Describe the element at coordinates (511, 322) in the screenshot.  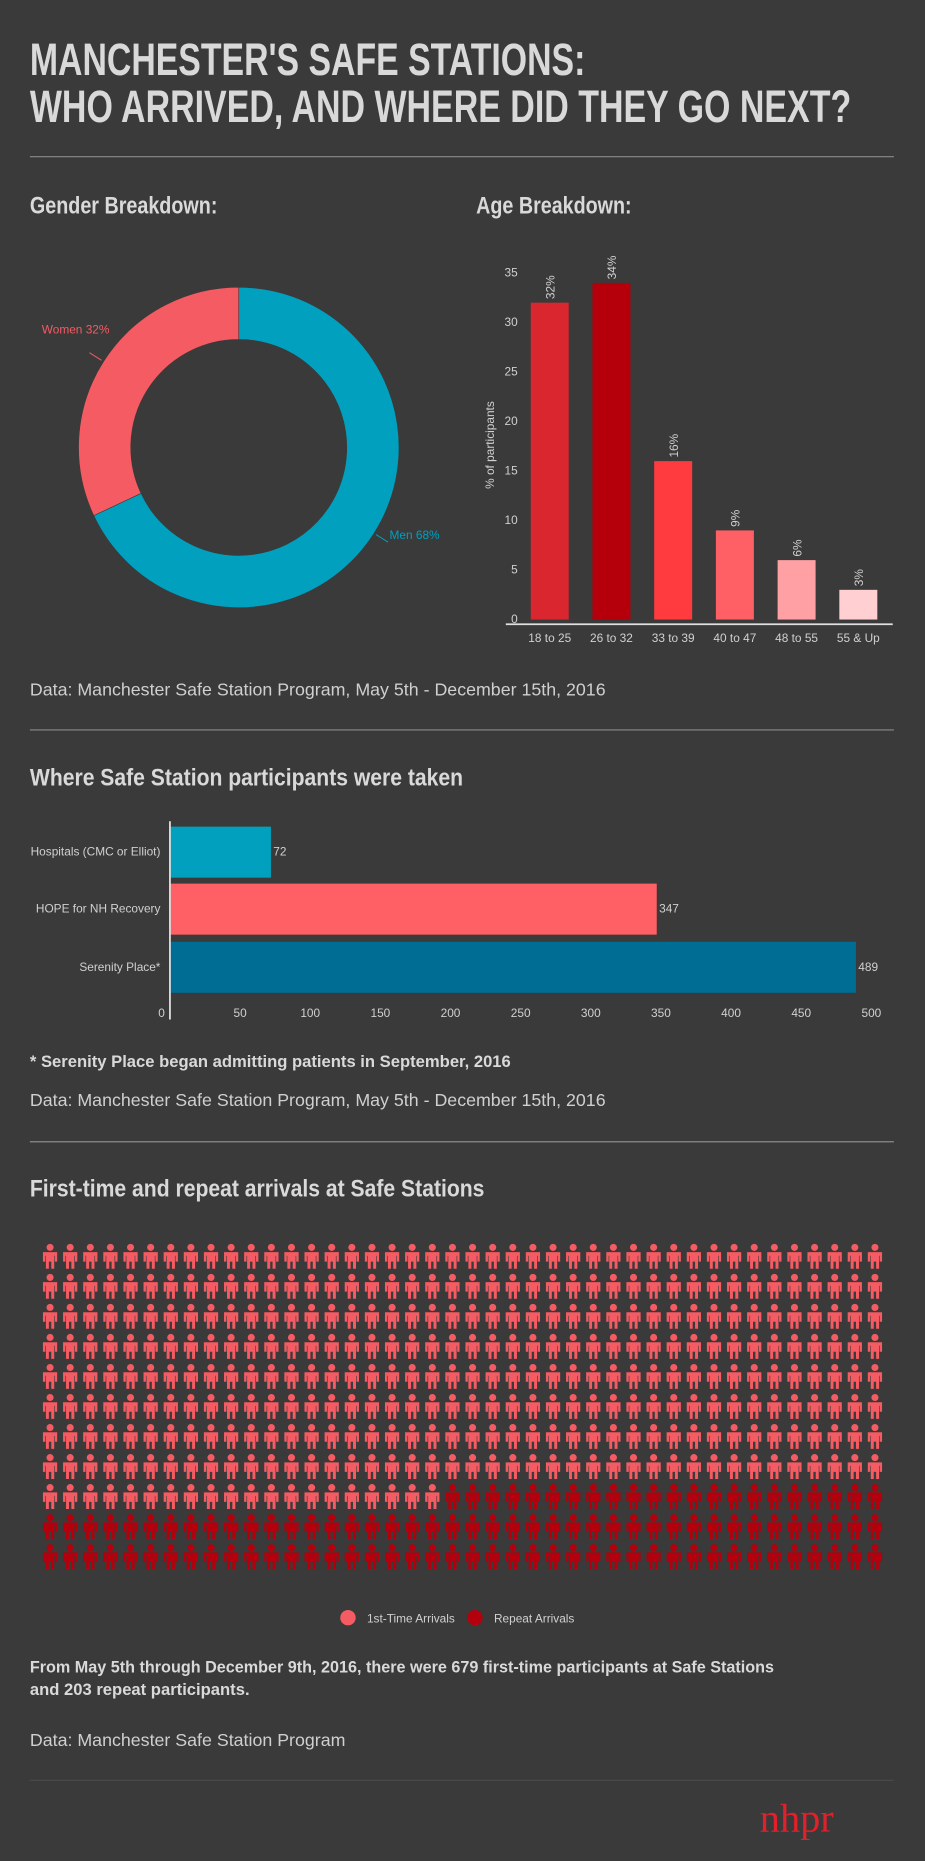
I see `y-tick-label: 30` at that location.